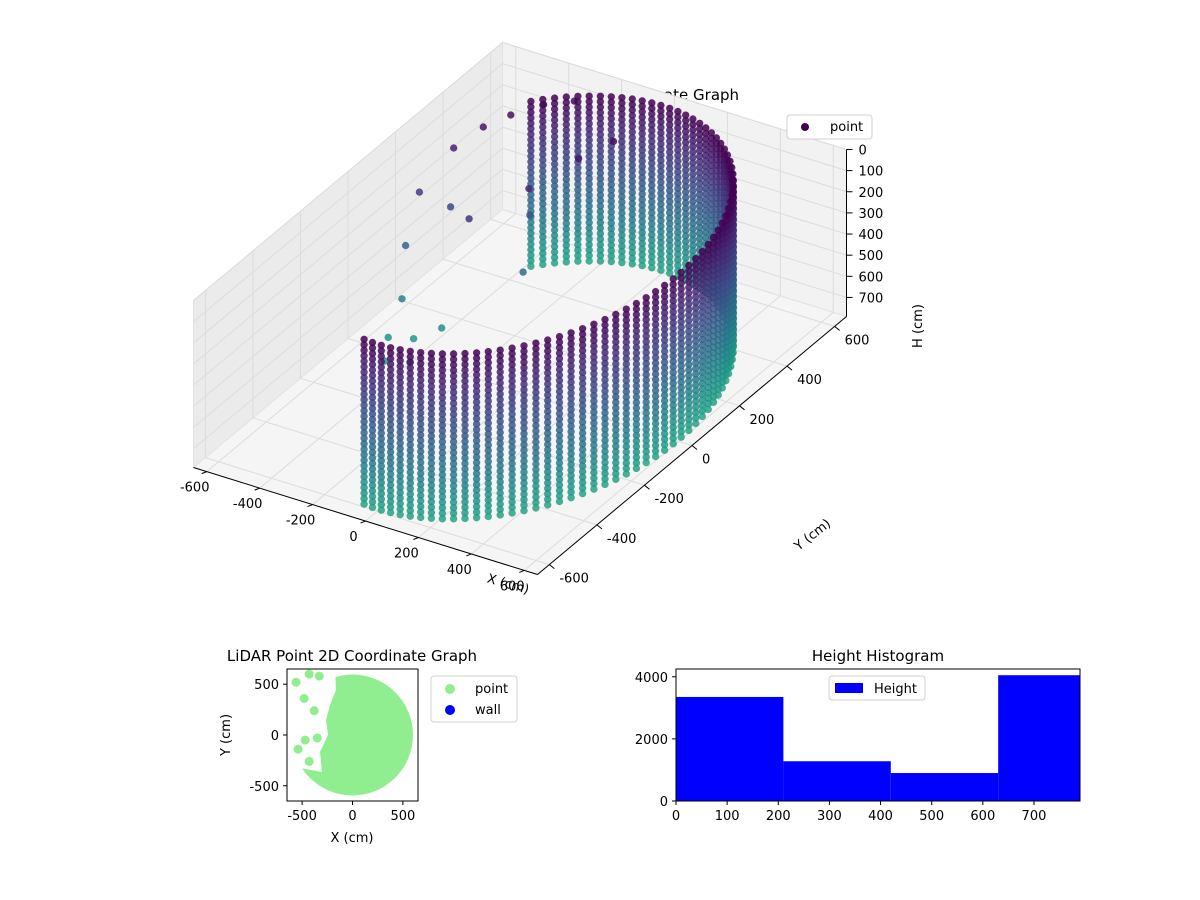 This screenshot has width=1200, height=900. Describe the element at coordinates (474, 699) in the screenshot. I see `chart-2d-legend: point wall` at that location.